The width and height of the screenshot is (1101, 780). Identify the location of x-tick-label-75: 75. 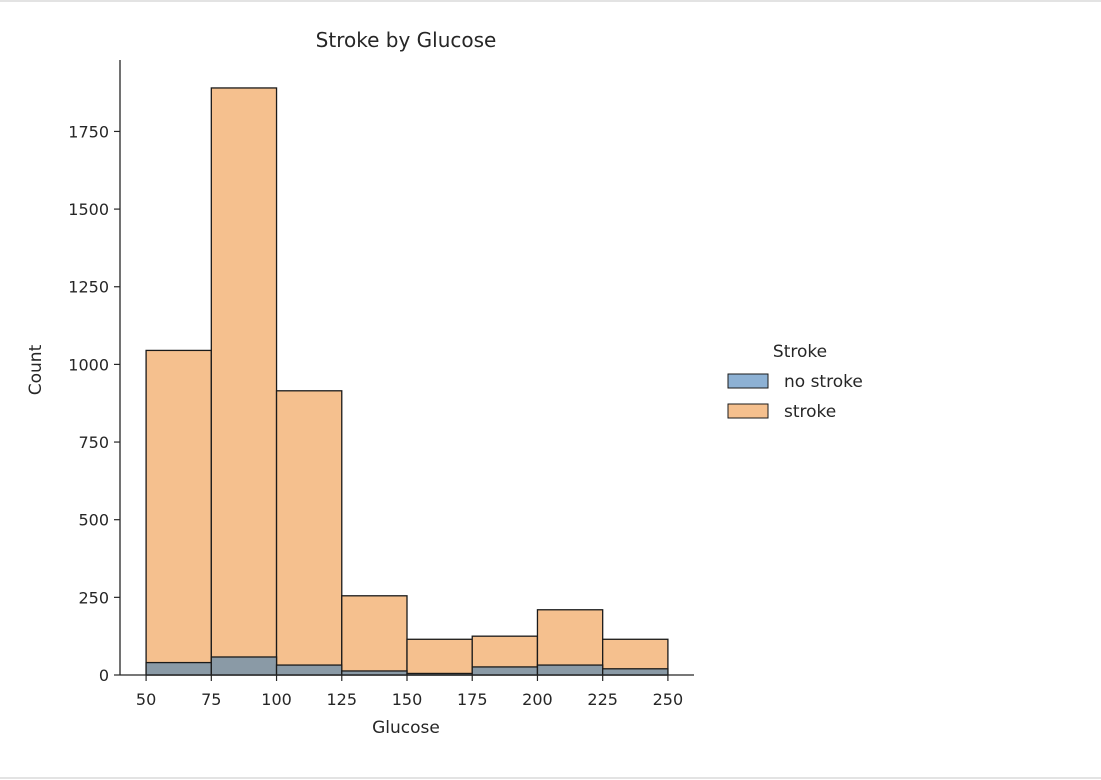
(211, 699).